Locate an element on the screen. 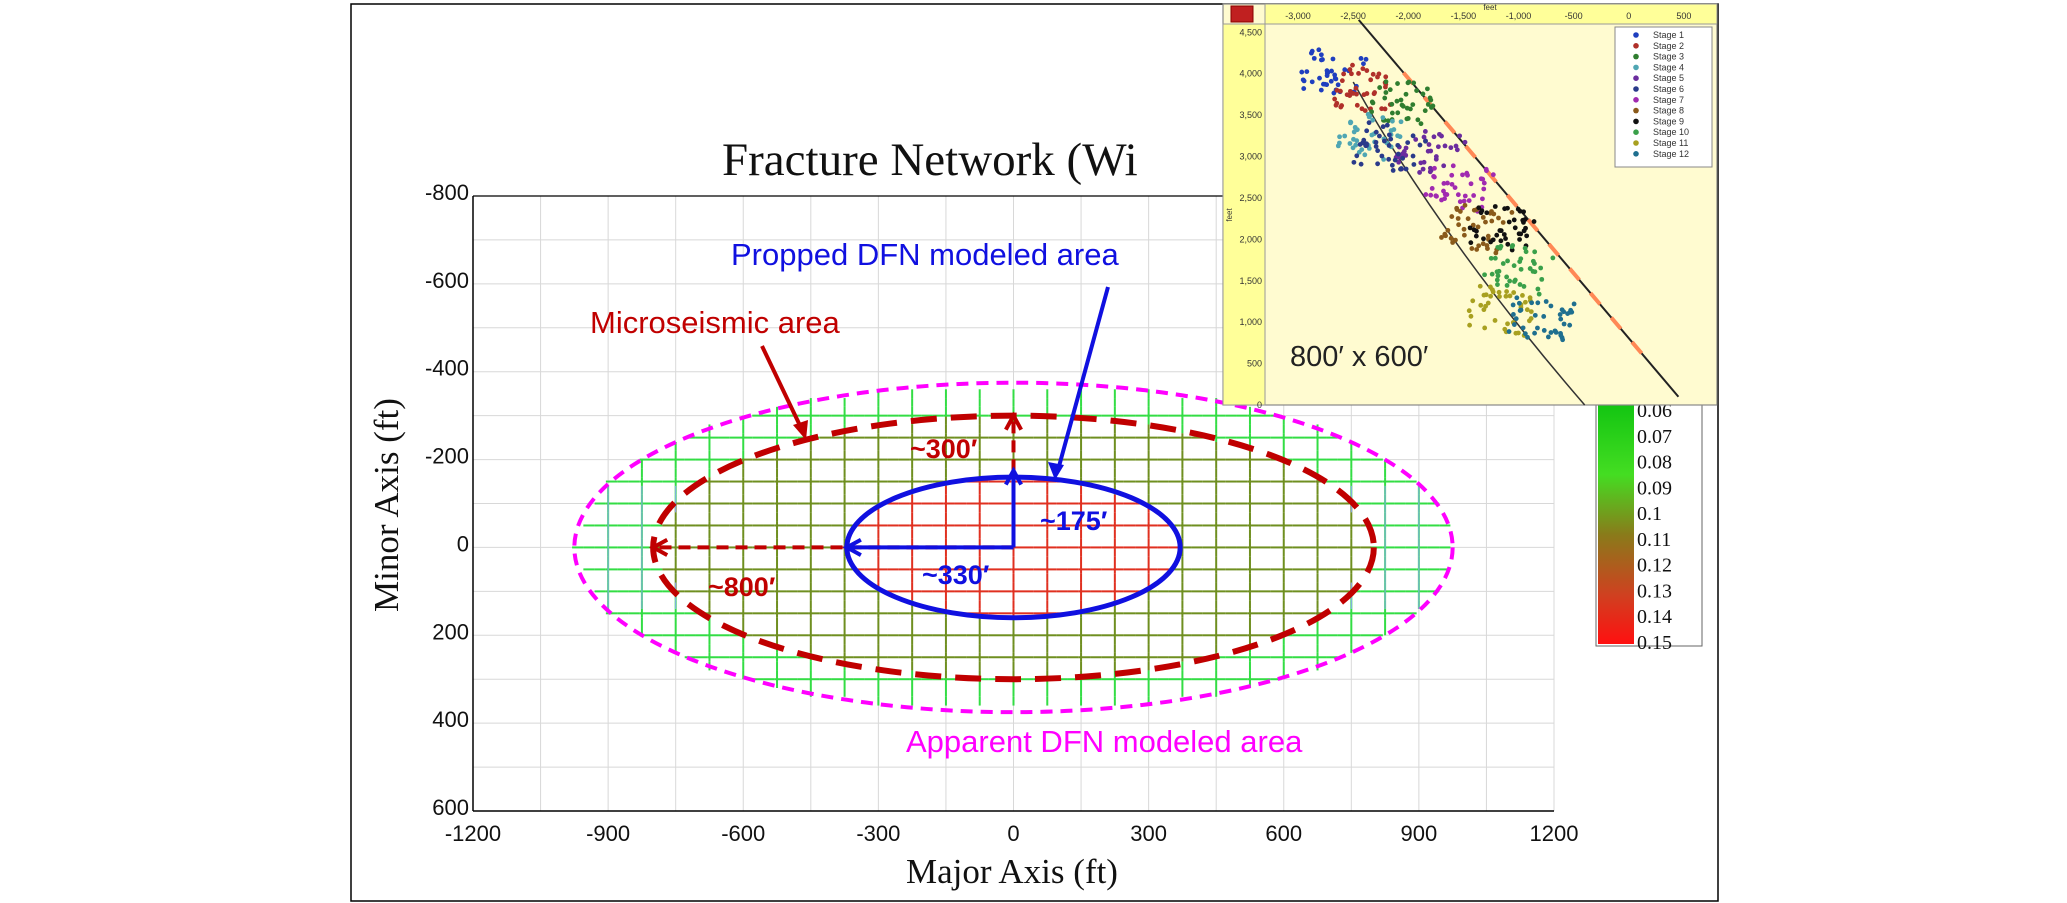 The height and width of the screenshot is (903, 2067). inset-y-tick-label: 500 is located at coordinates (1254, 364).